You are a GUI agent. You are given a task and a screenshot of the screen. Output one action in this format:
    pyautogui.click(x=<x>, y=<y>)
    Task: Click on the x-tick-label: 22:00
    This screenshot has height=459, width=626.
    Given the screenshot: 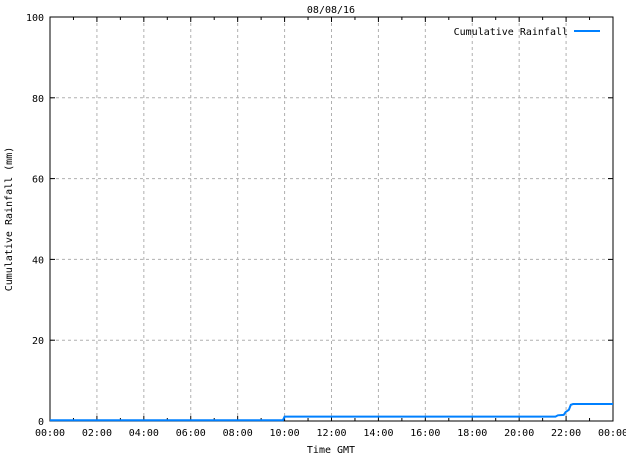 What is the action you would take?
    pyautogui.click(x=566, y=433)
    